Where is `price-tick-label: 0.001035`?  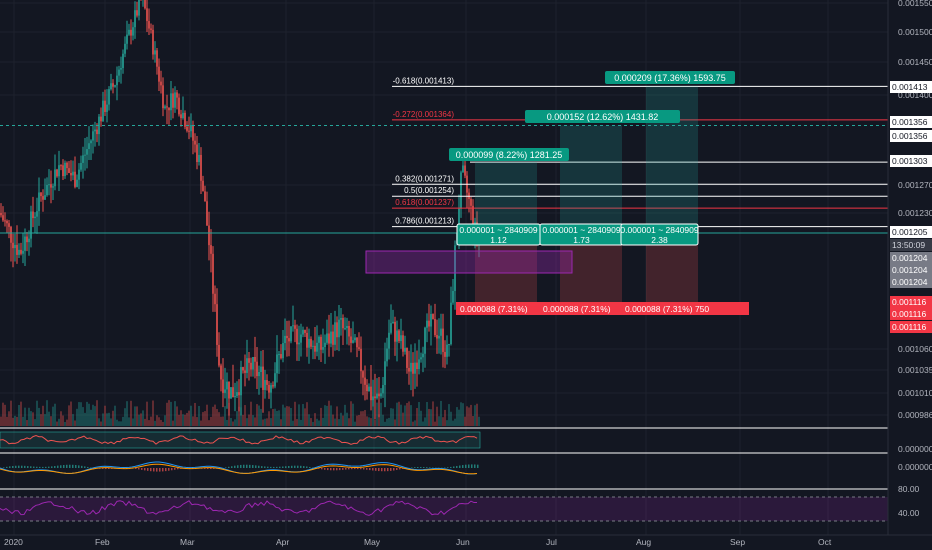
price-tick-label: 0.001035 is located at coordinates (915, 370).